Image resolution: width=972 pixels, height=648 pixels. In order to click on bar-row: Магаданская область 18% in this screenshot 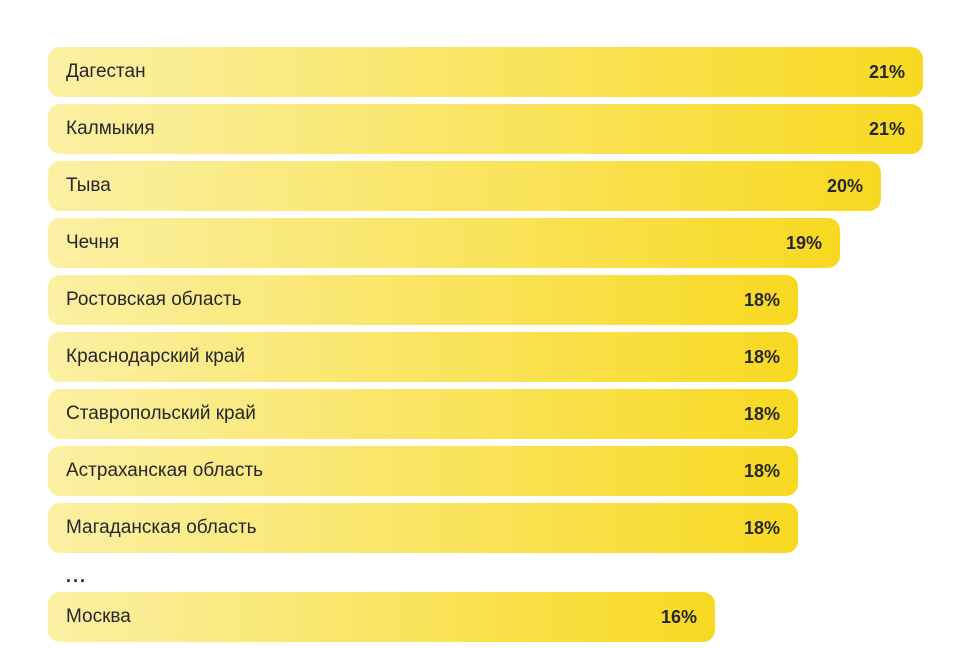, I will do `click(423, 528)`.